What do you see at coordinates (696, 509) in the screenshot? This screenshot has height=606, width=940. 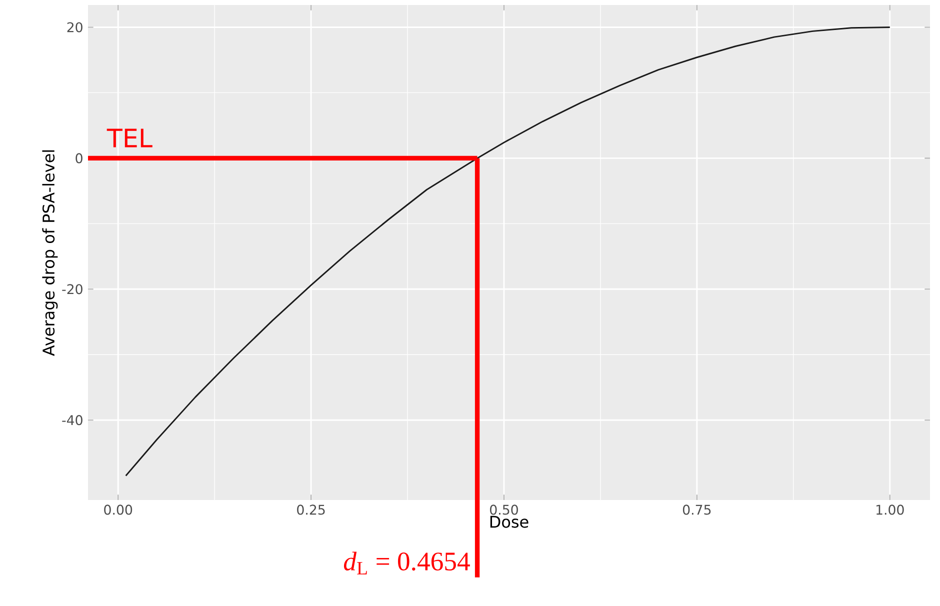 I see `x-tick-label: 0.75` at bounding box center [696, 509].